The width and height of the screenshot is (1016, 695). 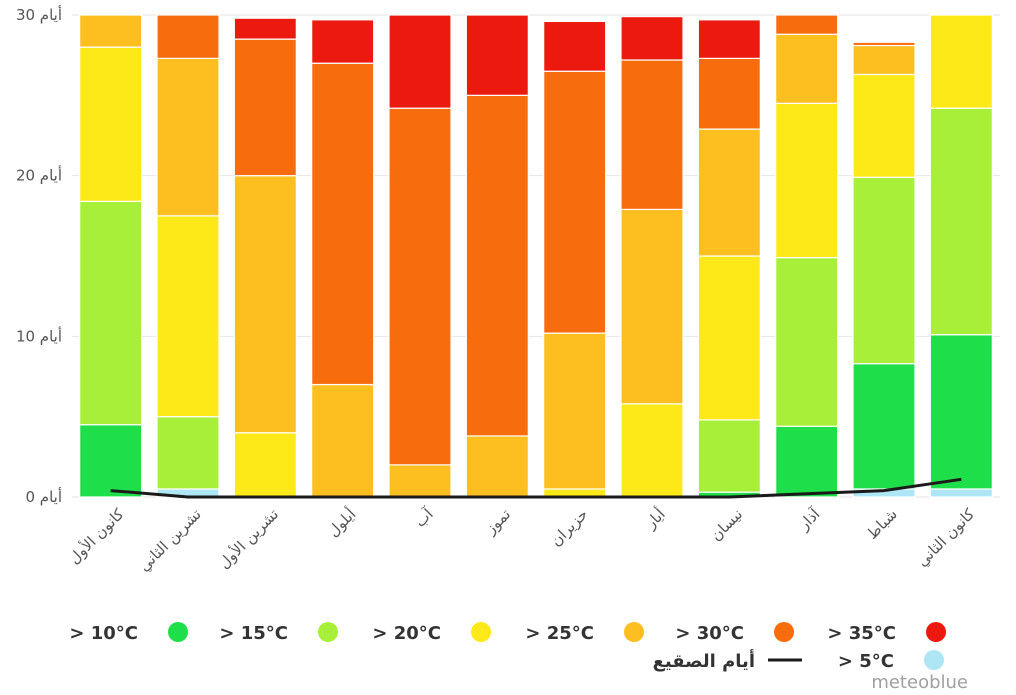 What do you see at coordinates (946, 537) in the screenshot?
I see `x-tick-label: كانون الثاني` at bounding box center [946, 537].